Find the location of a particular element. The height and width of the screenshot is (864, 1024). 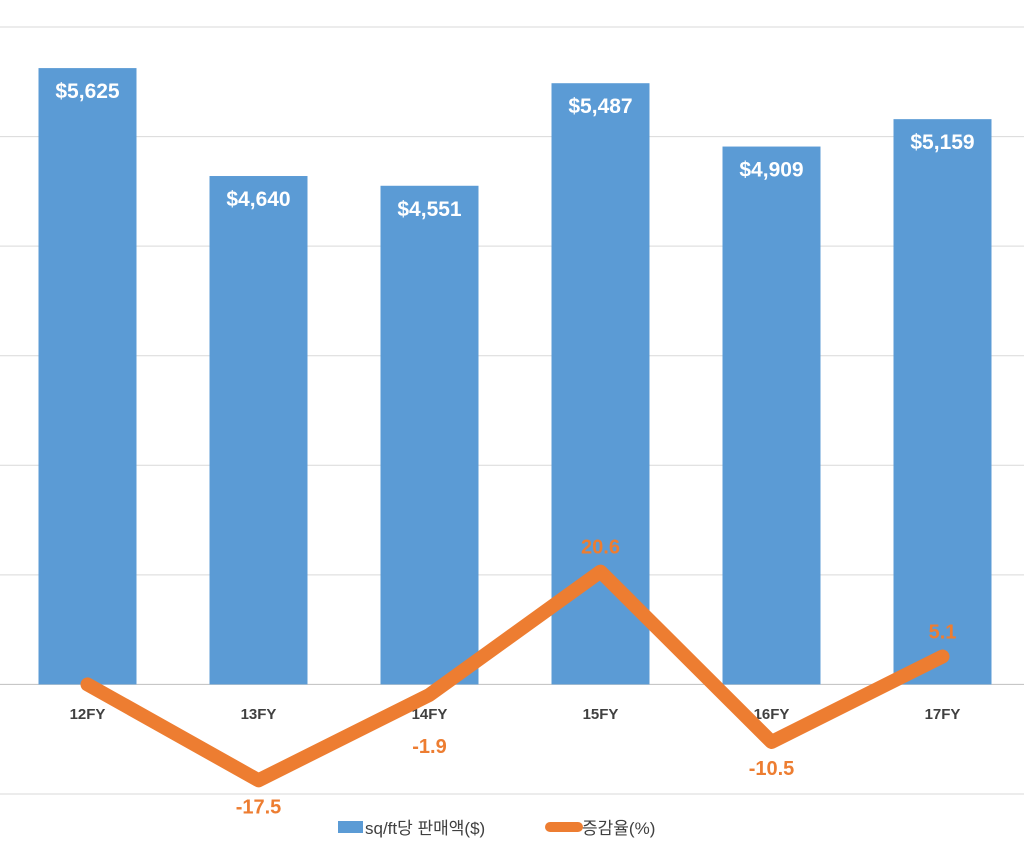

bar-data-label: $5,159 is located at coordinates (942, 142).